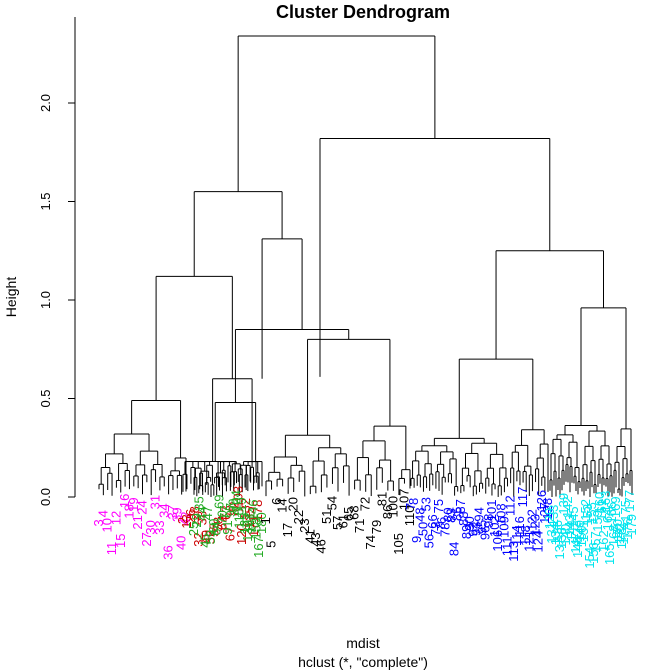  What do you see at coordinates (444, 529) in the screenshot?
I see `leaf-label: 78` at bounding box center [444, 529].